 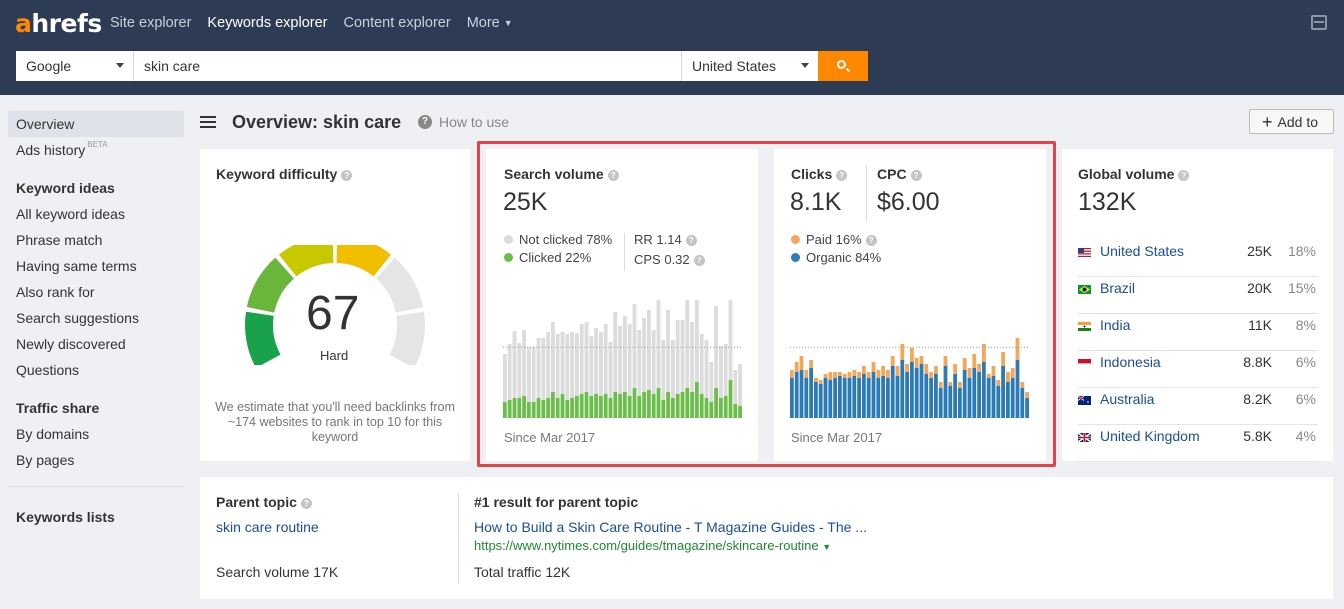 What do you see at coordinates (75, 66) in the screenshot?
I see `search-engine-select: Google` at bounding box center [75, 66].